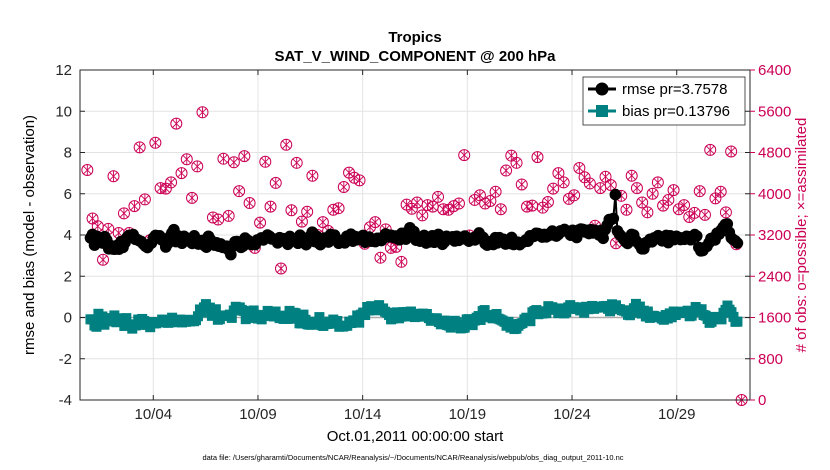 This screenshot has height=470, width=830. What do you see at coordinates (363, 414) in the screenshot?
I see `x-tick-label: 10/14` at bounding box center [363, 414].